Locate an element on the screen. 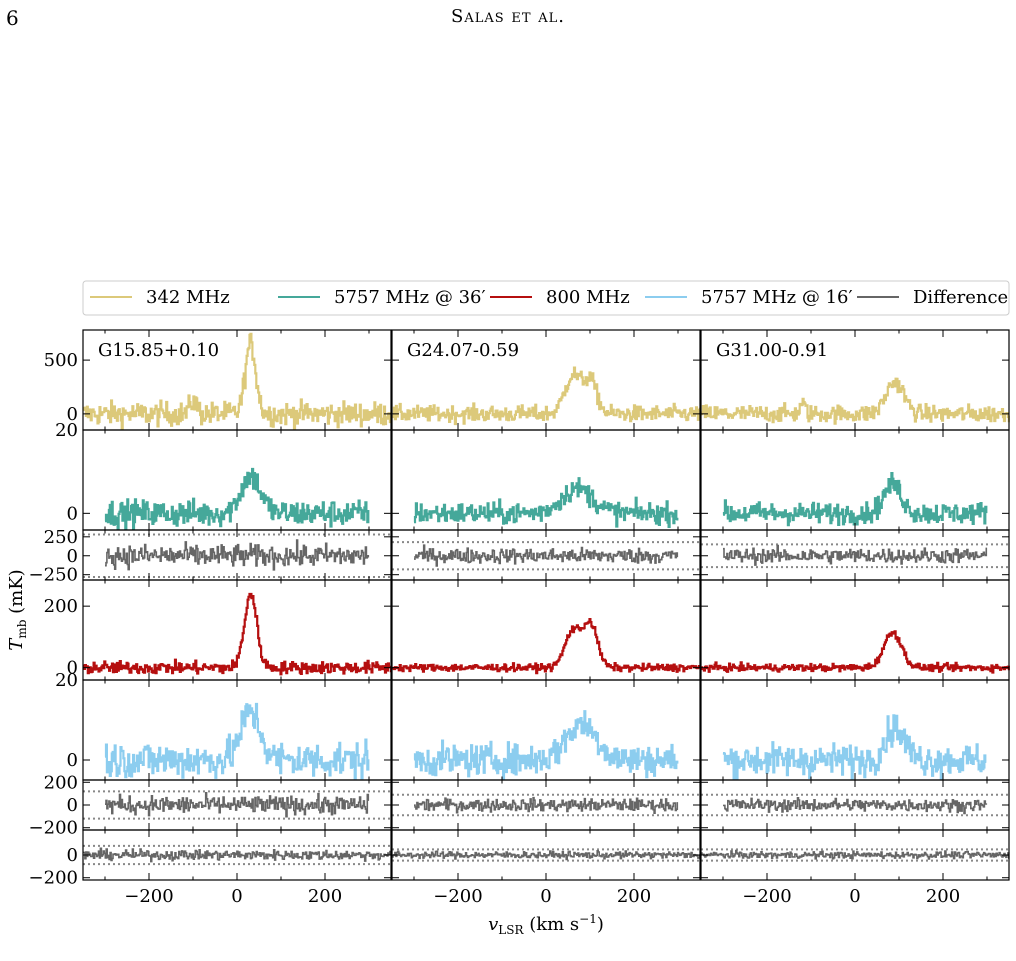  x-axis-label-unit-superscript: −1 is located at coordinates (588, 919).